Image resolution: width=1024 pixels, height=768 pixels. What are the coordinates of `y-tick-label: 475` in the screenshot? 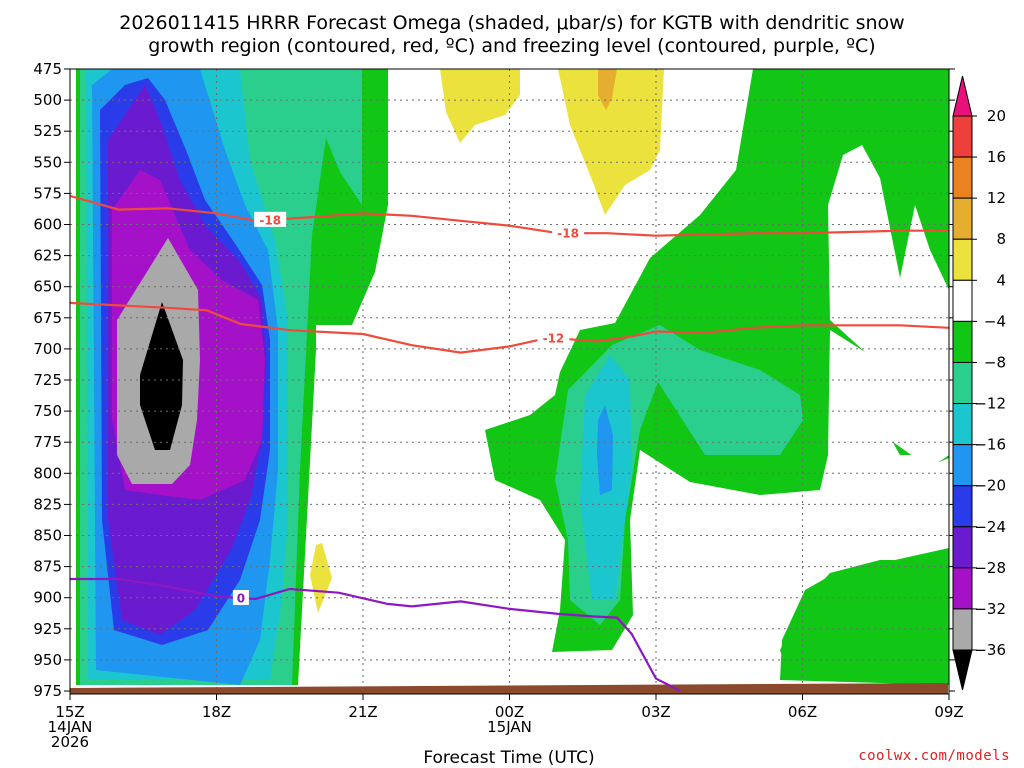 It's located at (47, 69).